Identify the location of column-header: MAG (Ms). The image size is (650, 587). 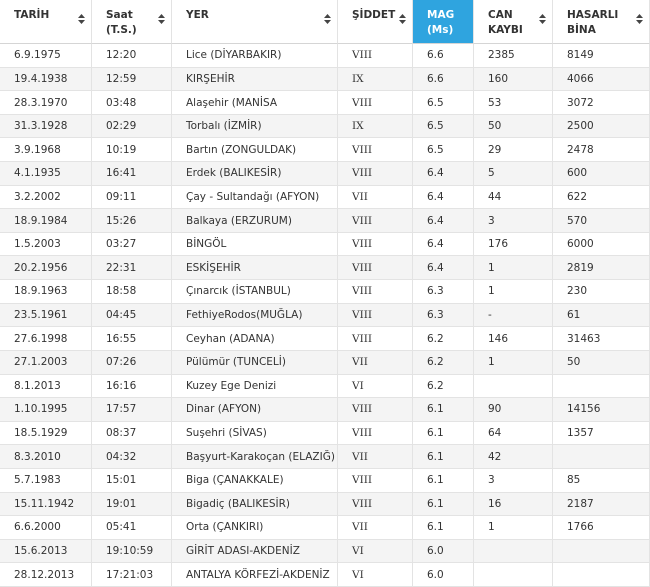
(443, 22).